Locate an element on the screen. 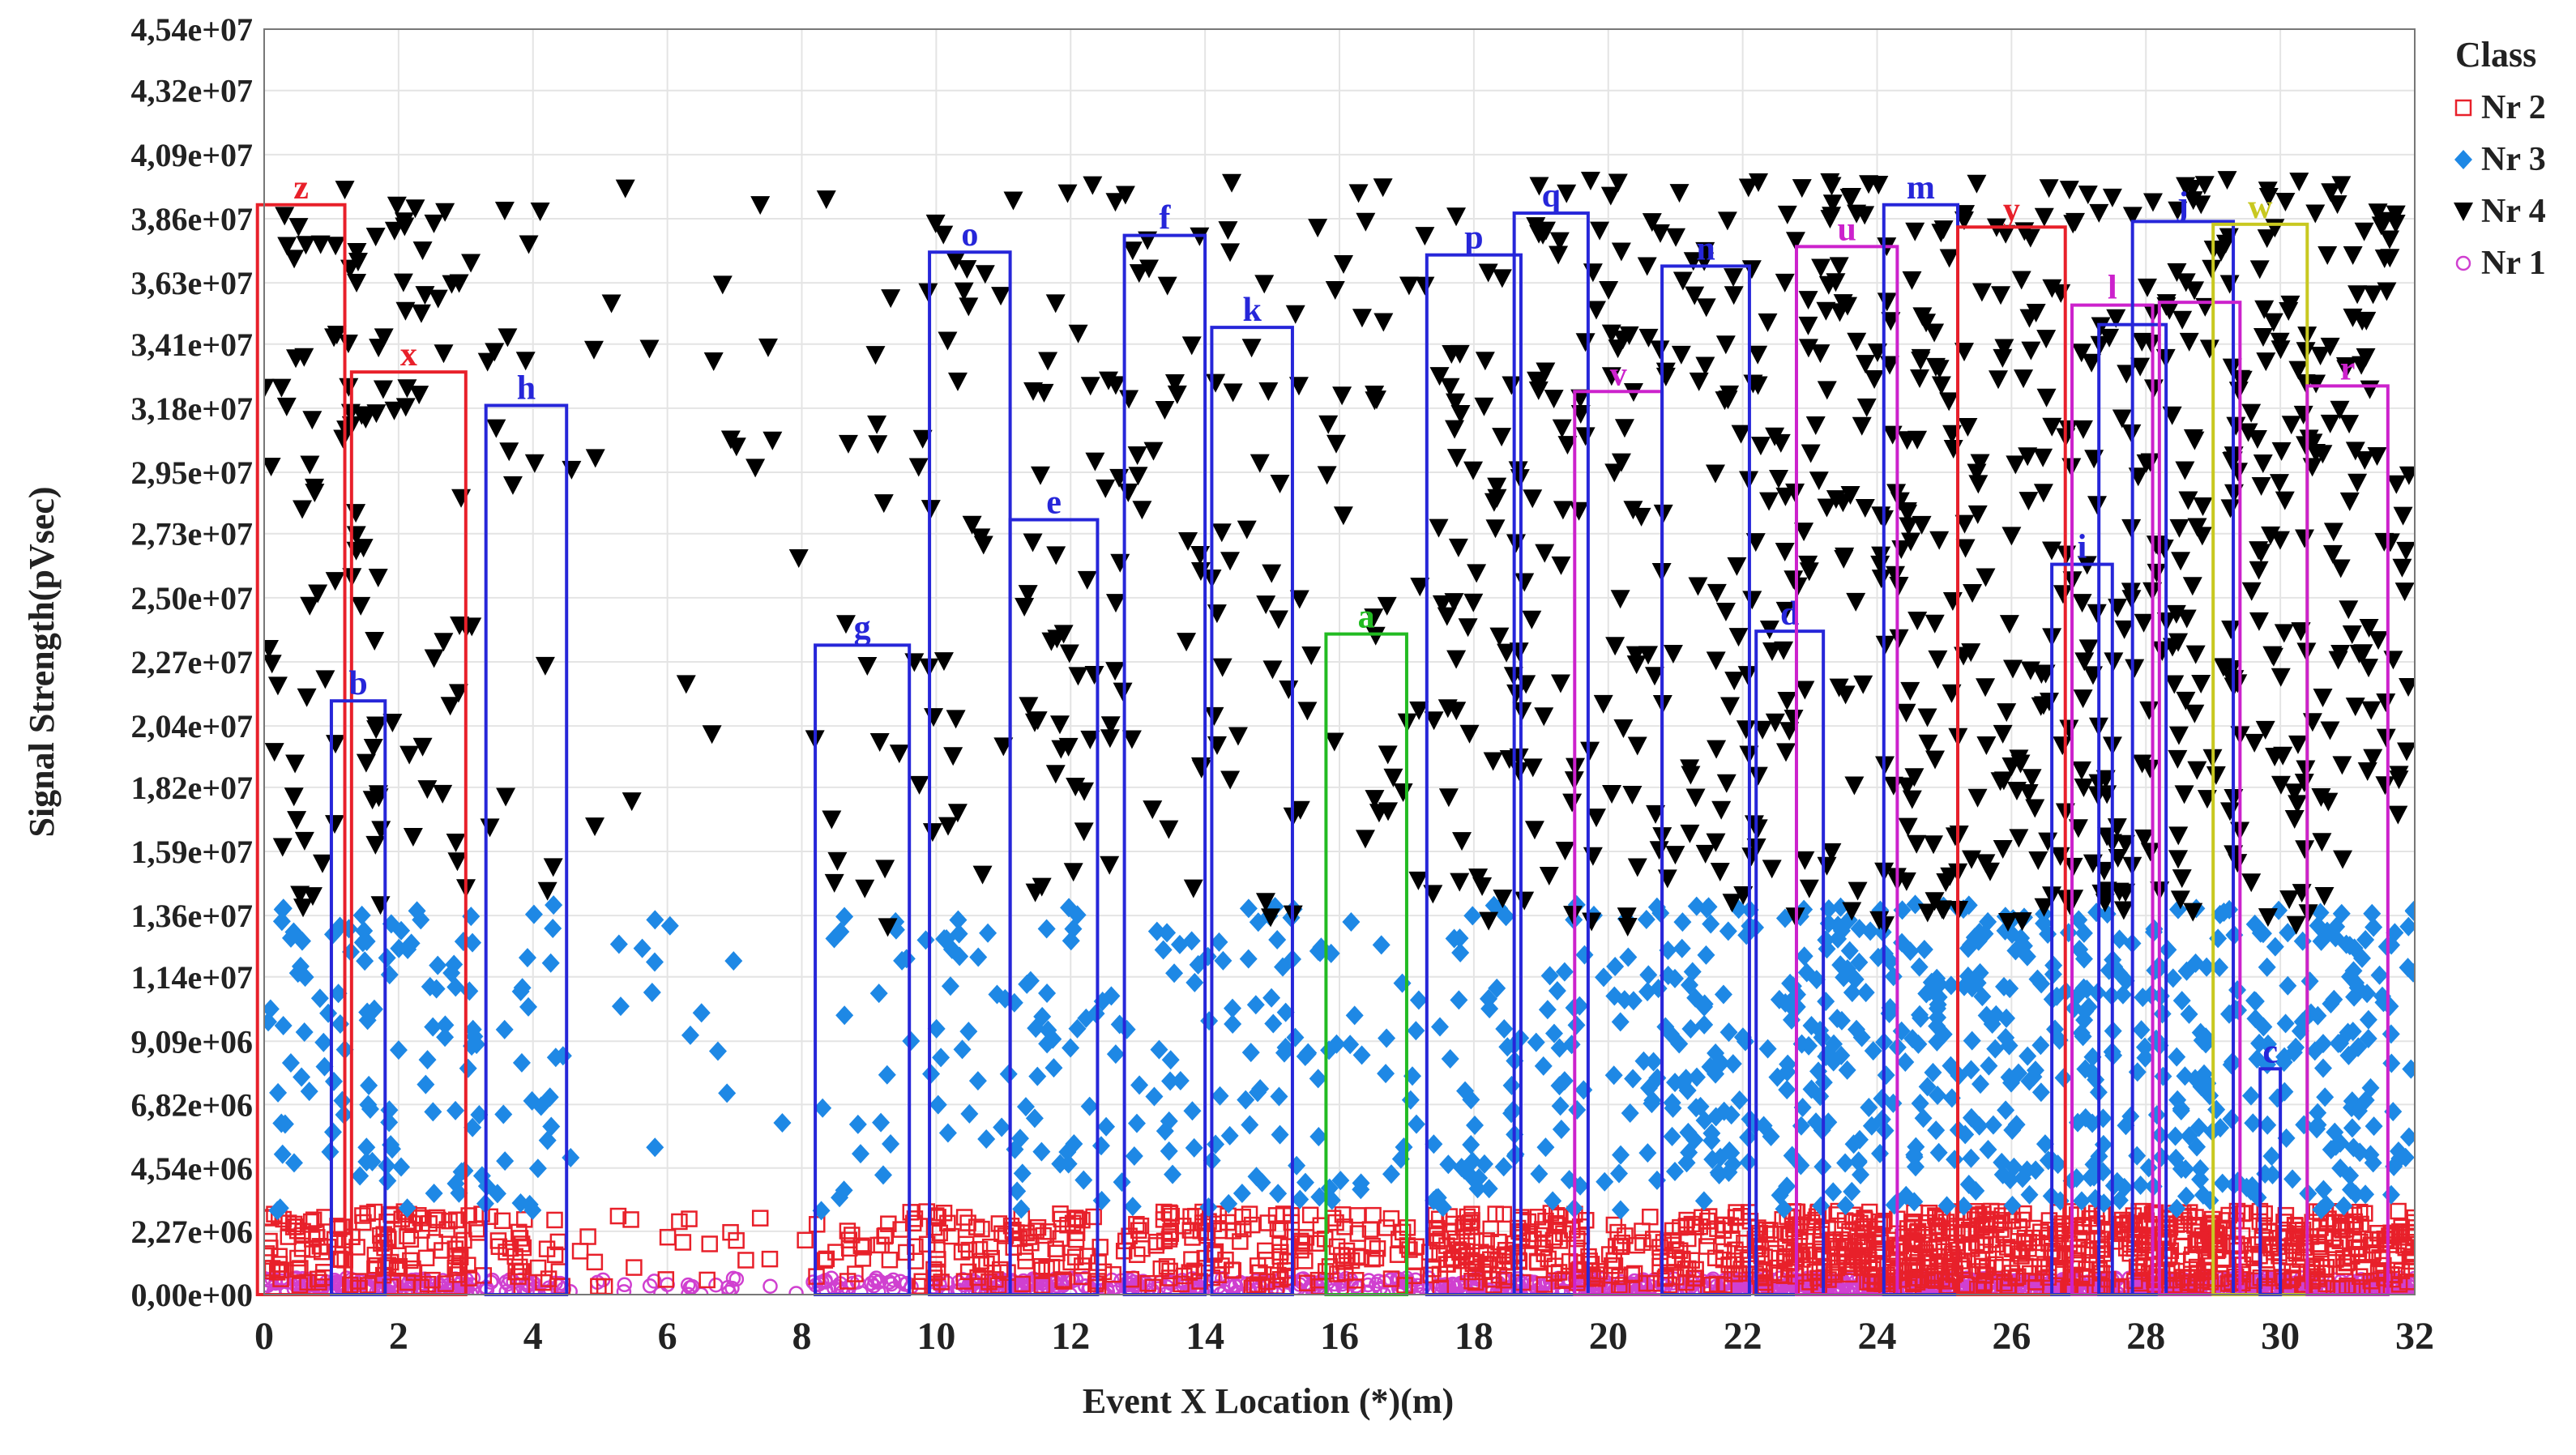  cluster-label: y is located at coordinates (2011, 210).